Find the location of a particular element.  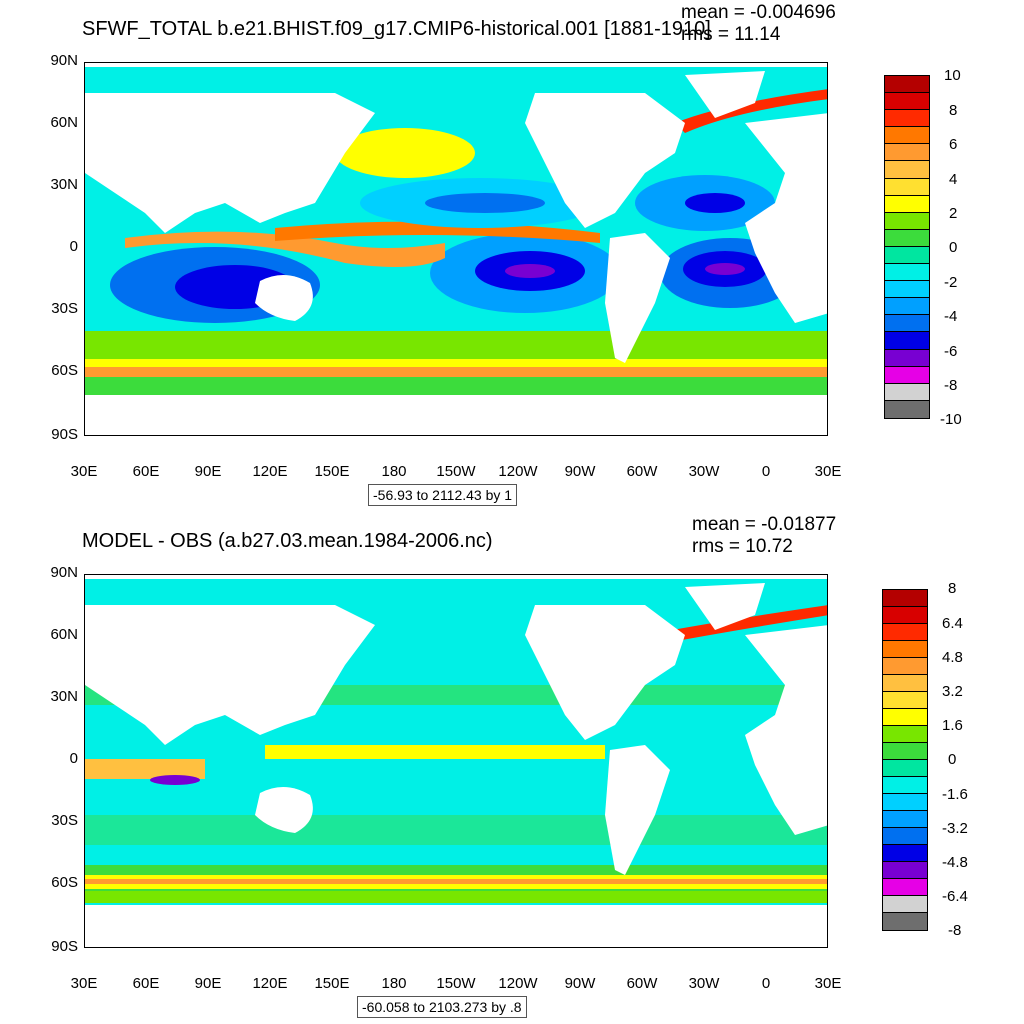

colorbar-label: 6 is located at coordinates (953, 144).